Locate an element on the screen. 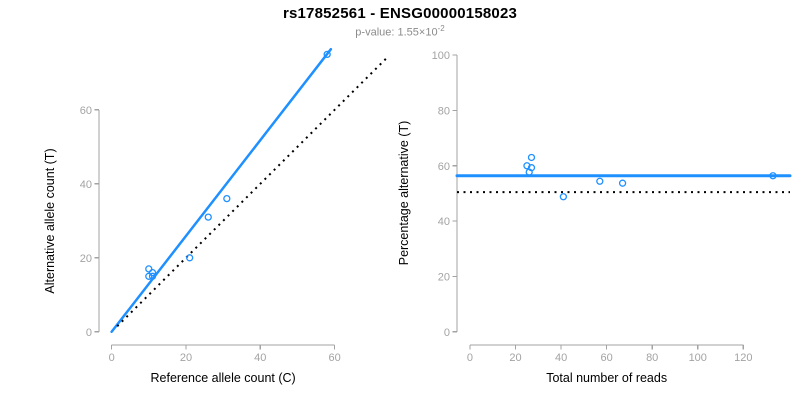 This screenshot has width=800, height=400. x-tick-label: 80 is located at coordinates (652, 358).